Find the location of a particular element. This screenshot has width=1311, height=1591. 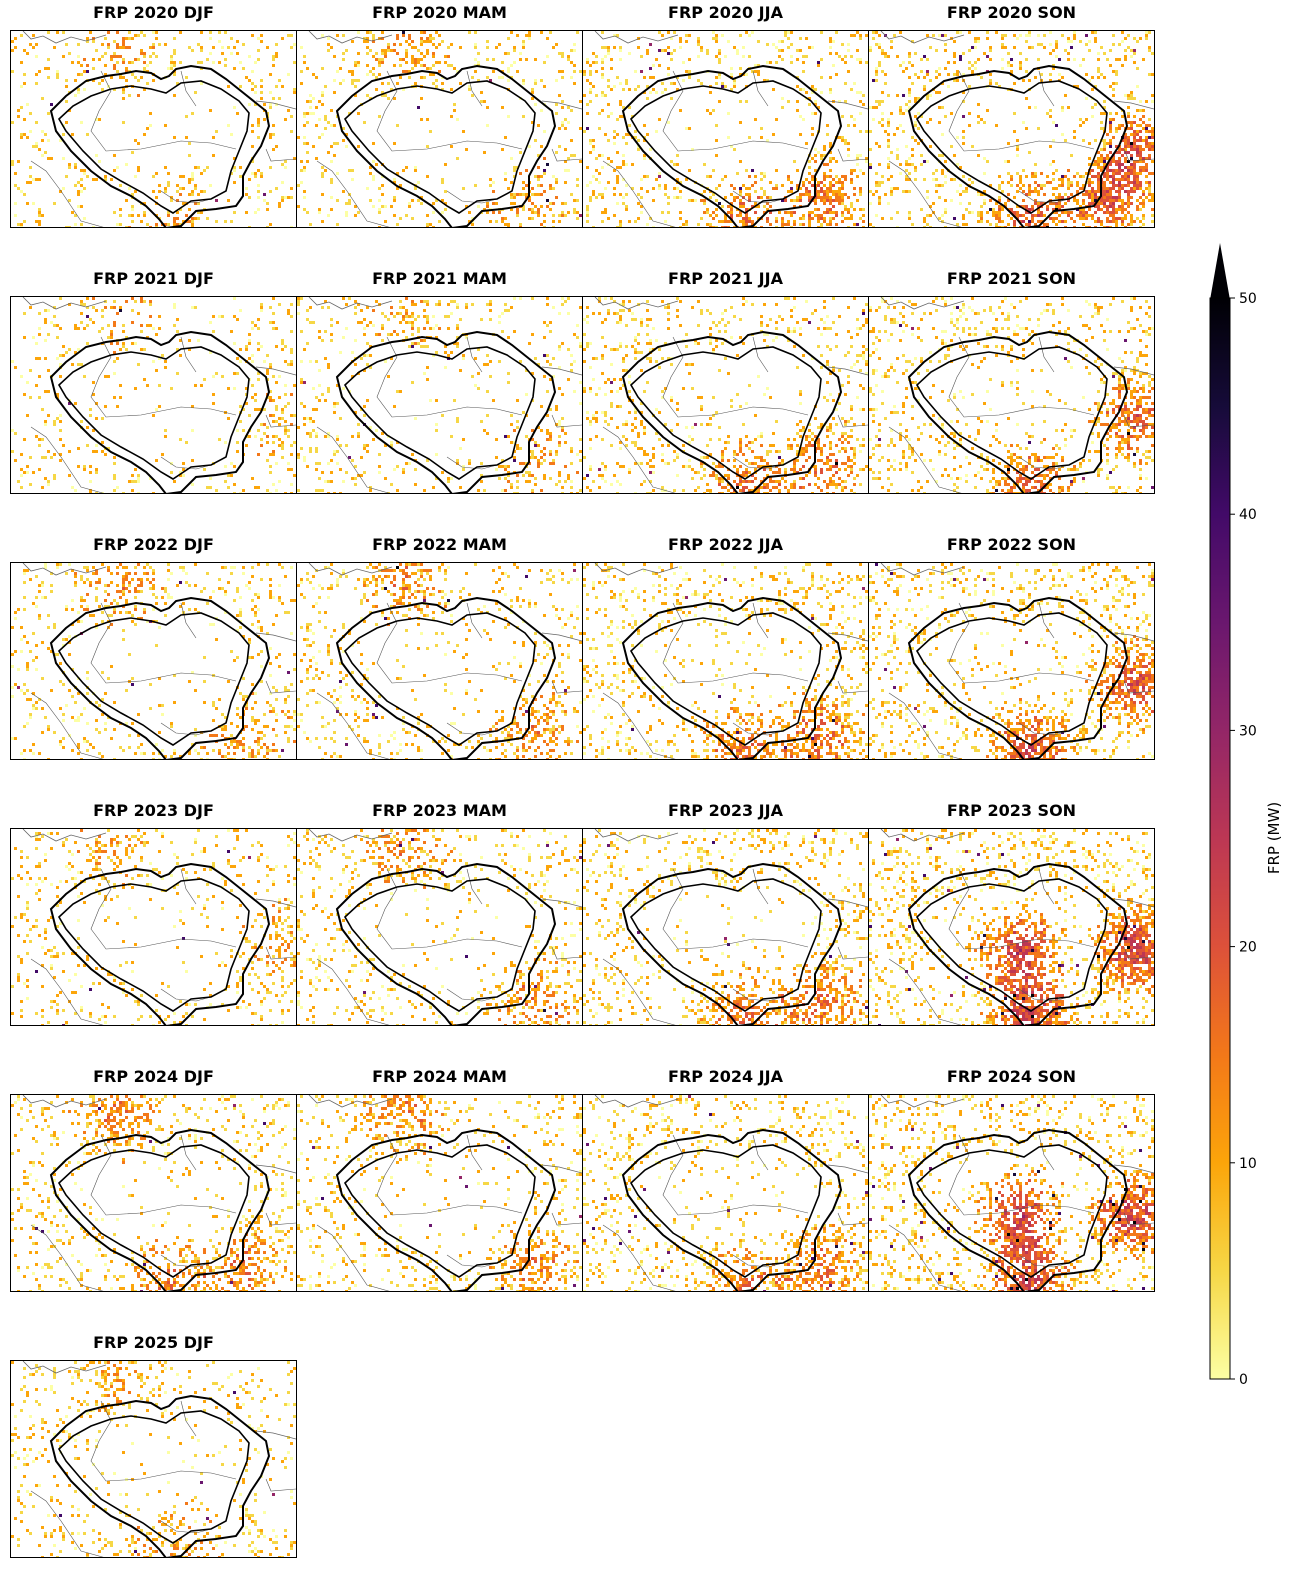

panel-title: FRP 2024 JJA is located at coordinates (725, 1076).